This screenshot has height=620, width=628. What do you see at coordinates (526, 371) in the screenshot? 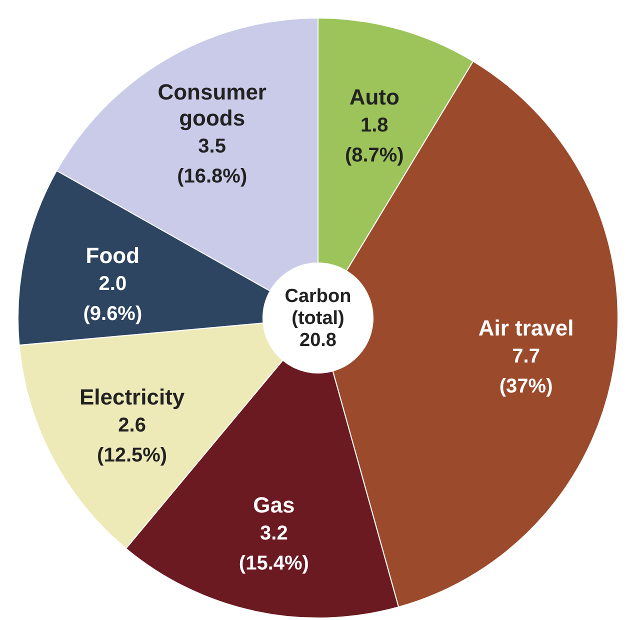
I see `data-label: 7.7 (37%)` at bounding box center [526, 371].